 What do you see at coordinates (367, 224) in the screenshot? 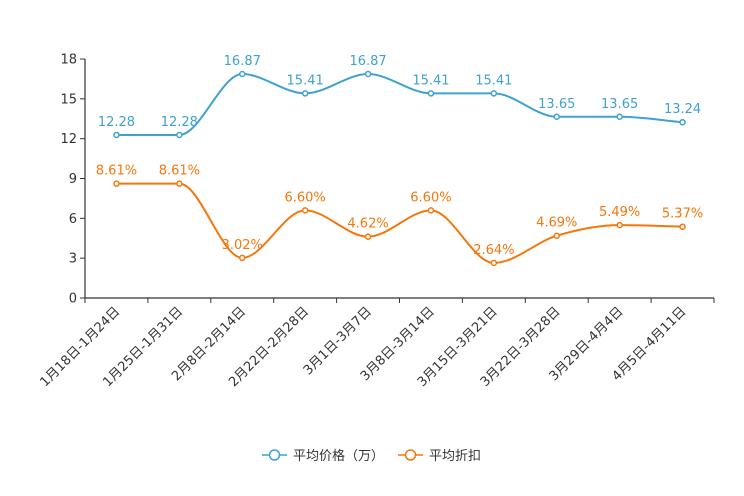
I see `data-label: 4.62%` at bounding box center [367, 224].